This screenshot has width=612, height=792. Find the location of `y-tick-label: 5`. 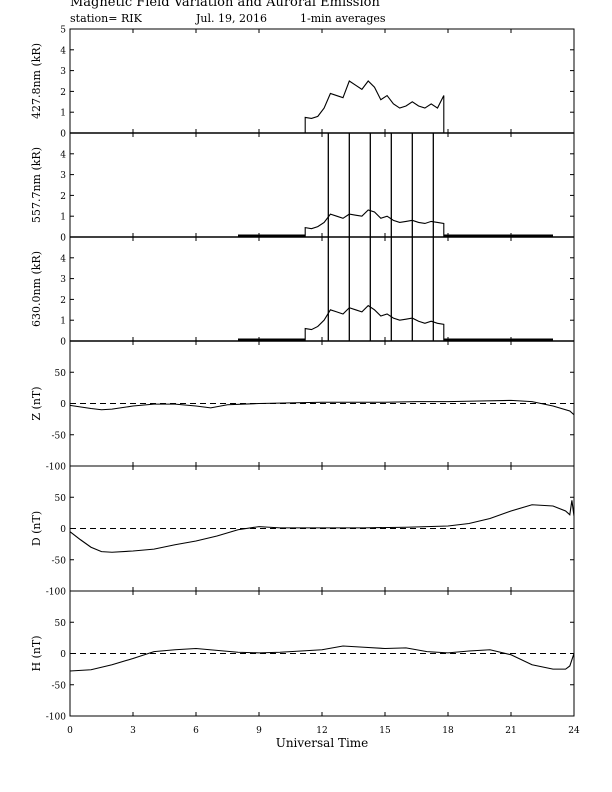

y-tick-label: 5 is located at coordinates (63, 31).